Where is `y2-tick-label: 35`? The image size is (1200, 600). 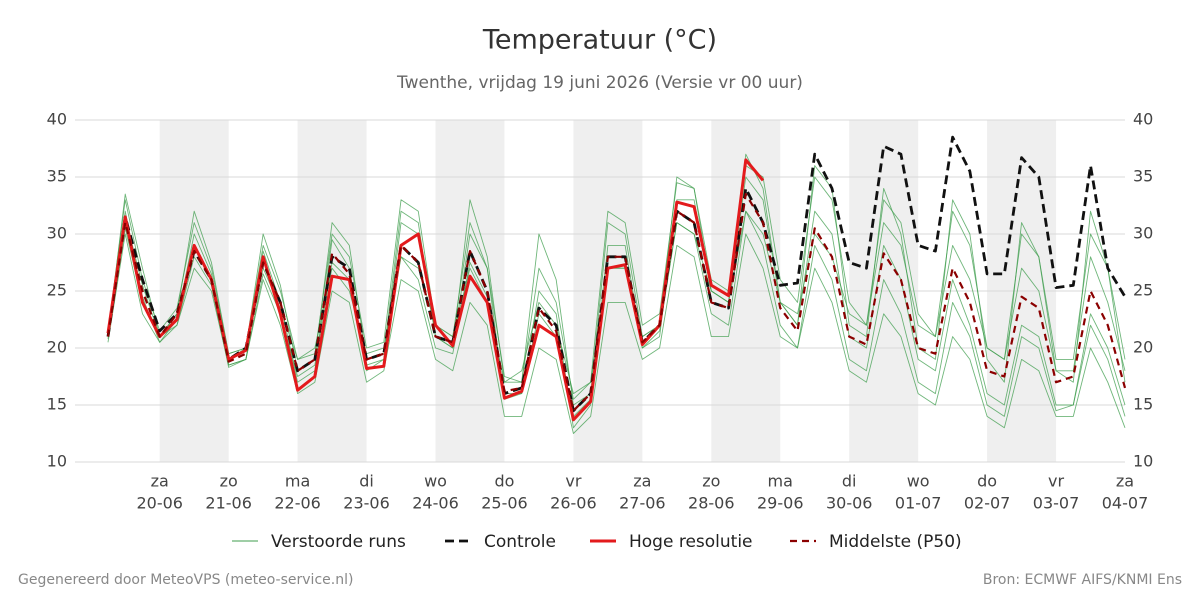 y2-tick-label: 35 is located at coordinates (1143, 176).